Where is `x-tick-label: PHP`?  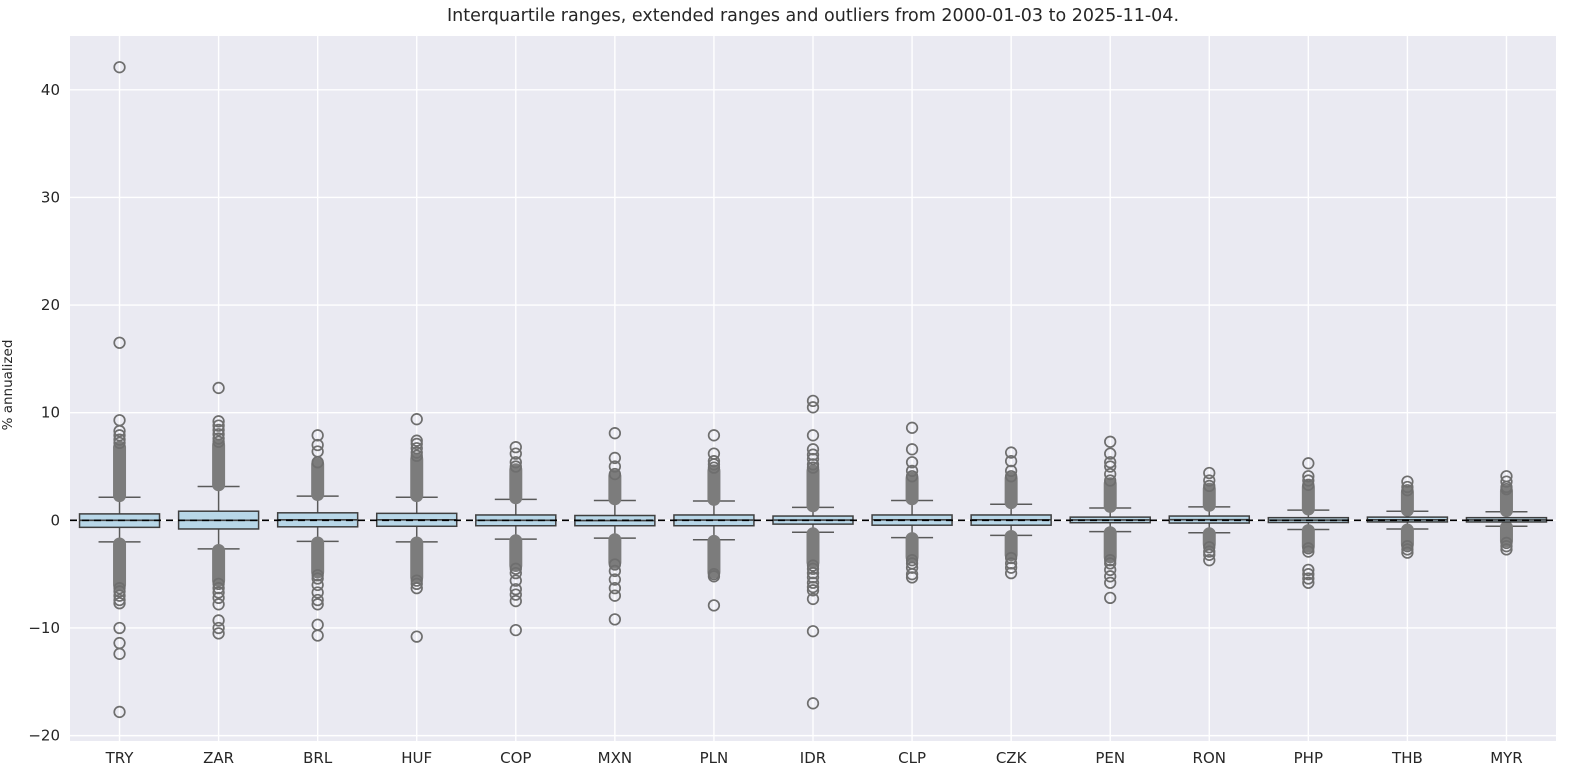 x-tick-label: PHP is located at coordinates (1308, 758).